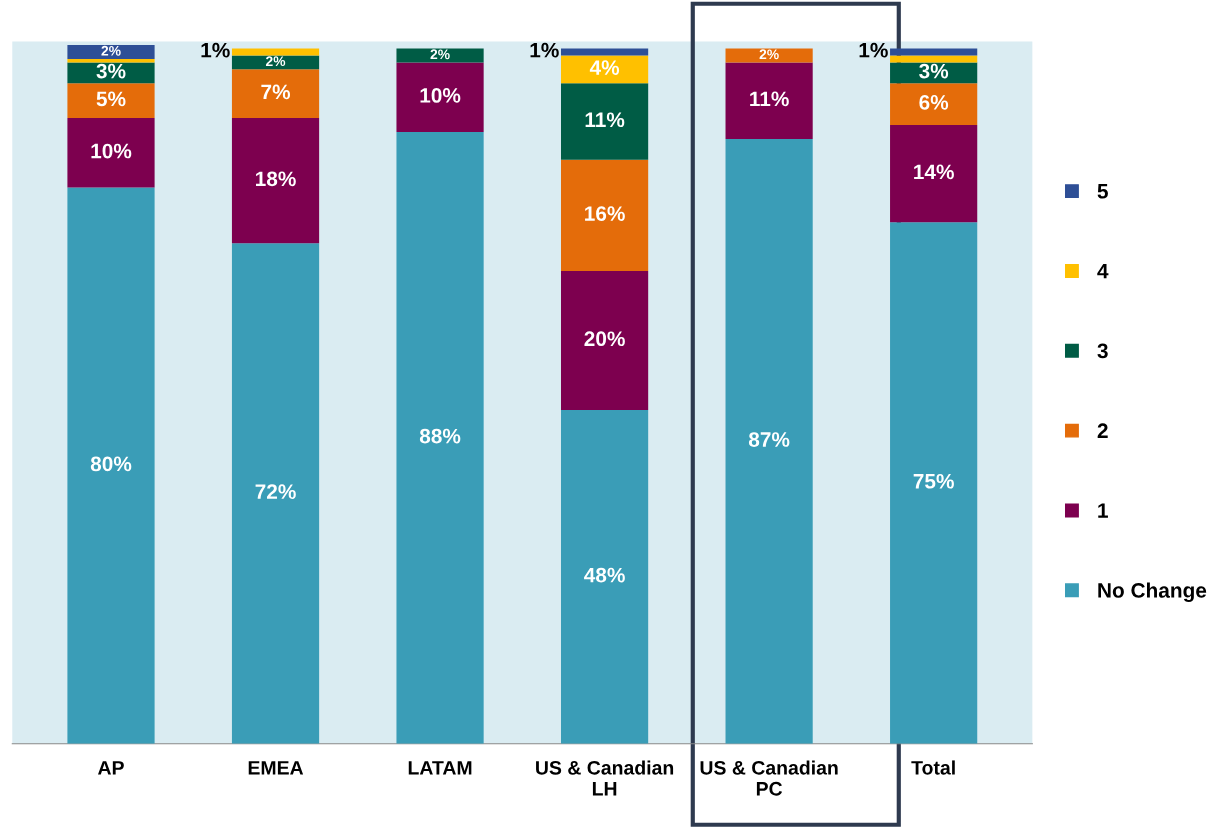 The image size is (1229, 831). I want to click on legend-label: No Change, so click(1152, 592).